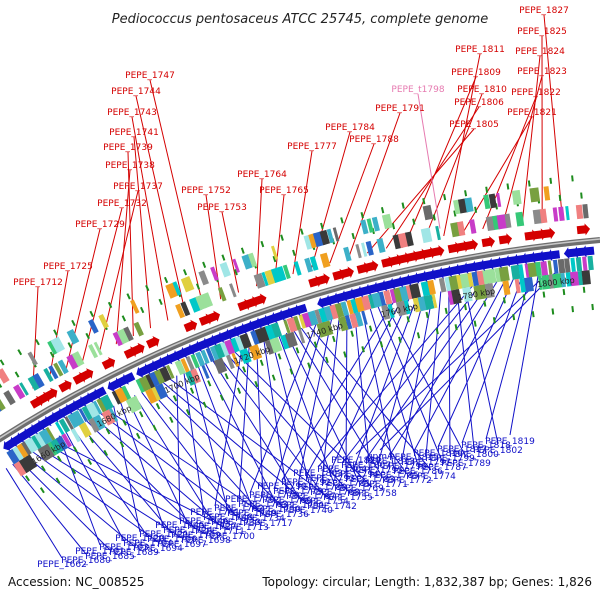 This screenshot has height=600, width=600. I want to click on reverse-gene-label: PEPE_1813, so click(390, 462).